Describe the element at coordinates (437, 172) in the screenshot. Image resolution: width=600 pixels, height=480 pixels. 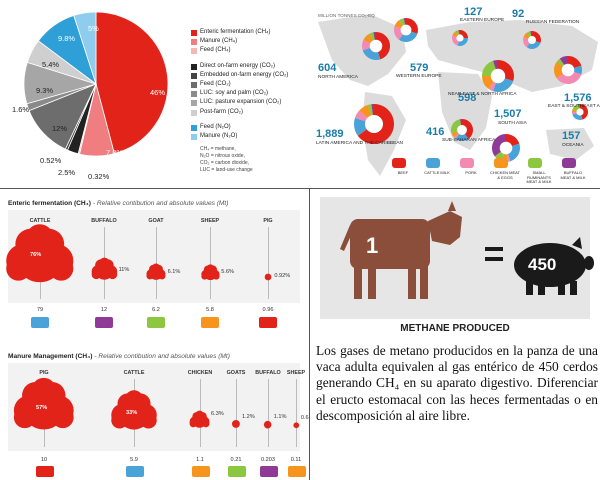
I see `map-legend-label: CATTLE MILK` at that location.